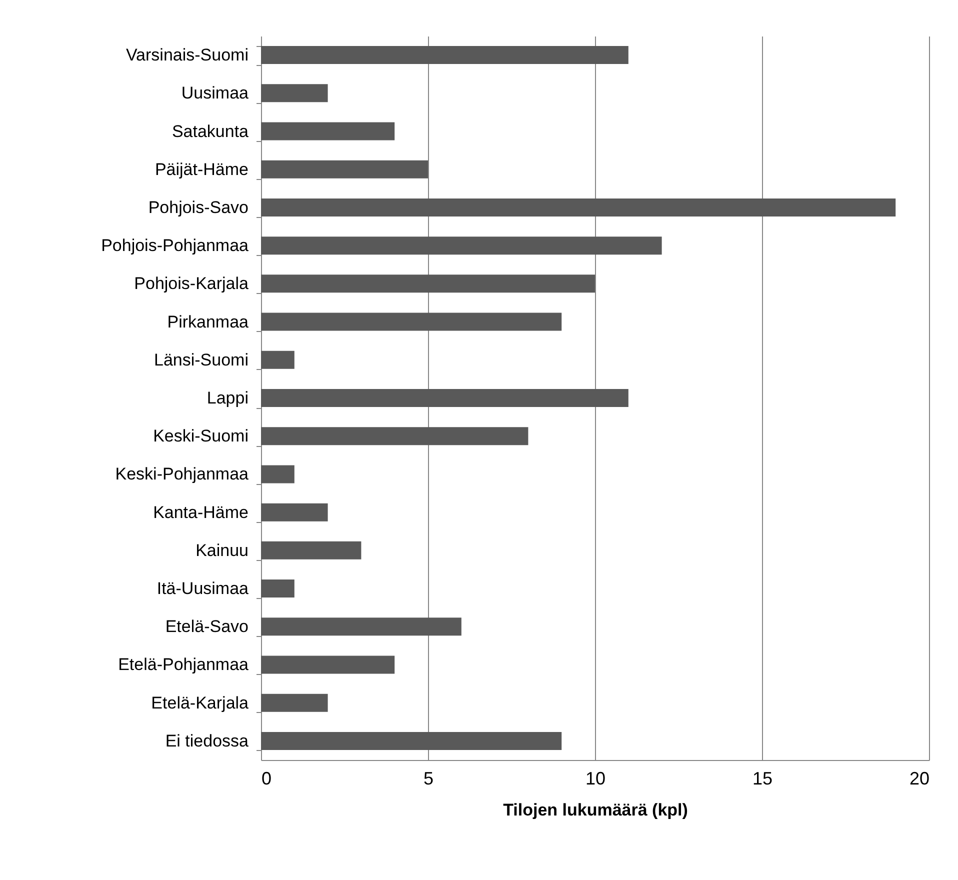 The image size is (958, 880). Describe the element at coordinates (211, 131) in the screenshot. I see `y-tick-label: Satakunta` at that location.